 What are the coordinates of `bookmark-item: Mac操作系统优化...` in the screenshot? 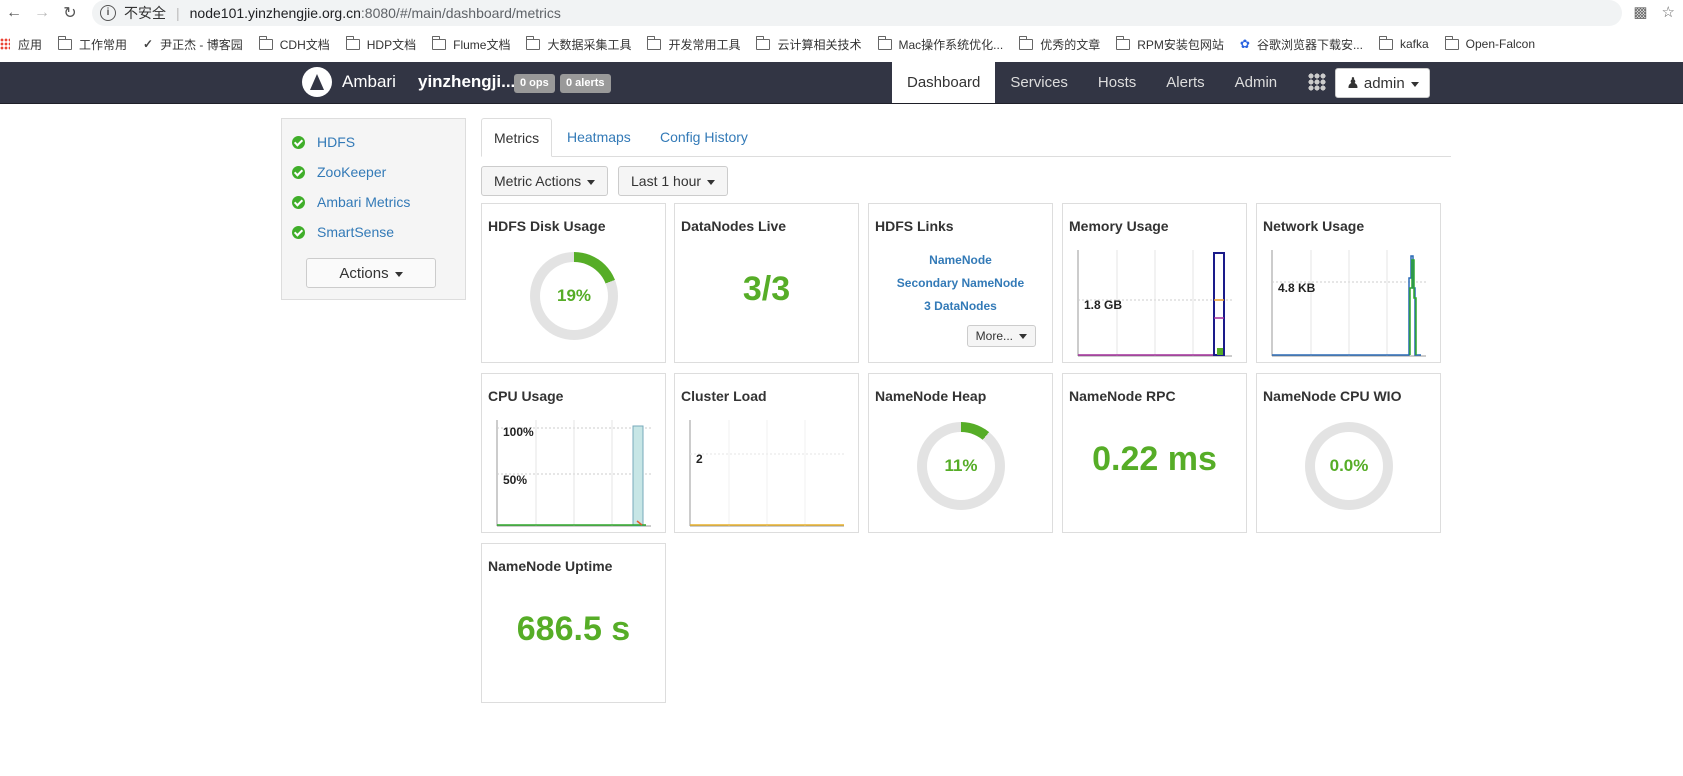 It's located at (940, 44).